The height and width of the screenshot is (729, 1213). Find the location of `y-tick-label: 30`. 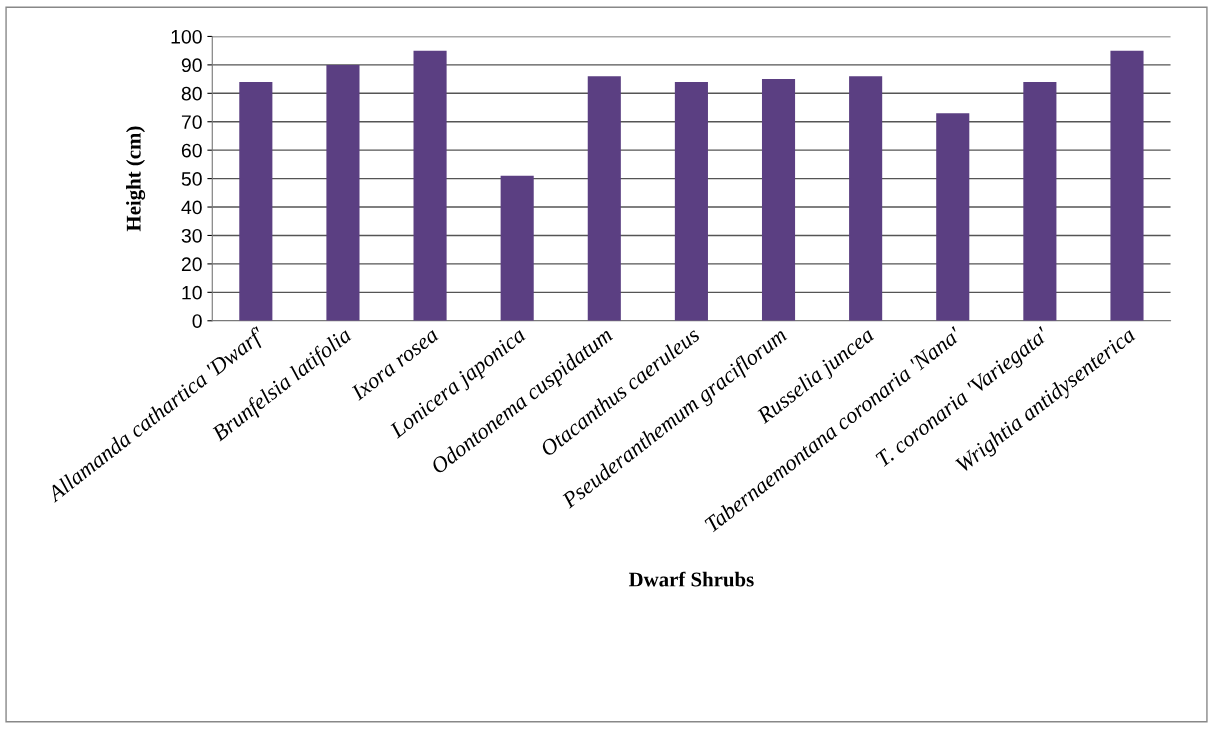

y-tick-label: 30 is located at coordinates (191, 235).